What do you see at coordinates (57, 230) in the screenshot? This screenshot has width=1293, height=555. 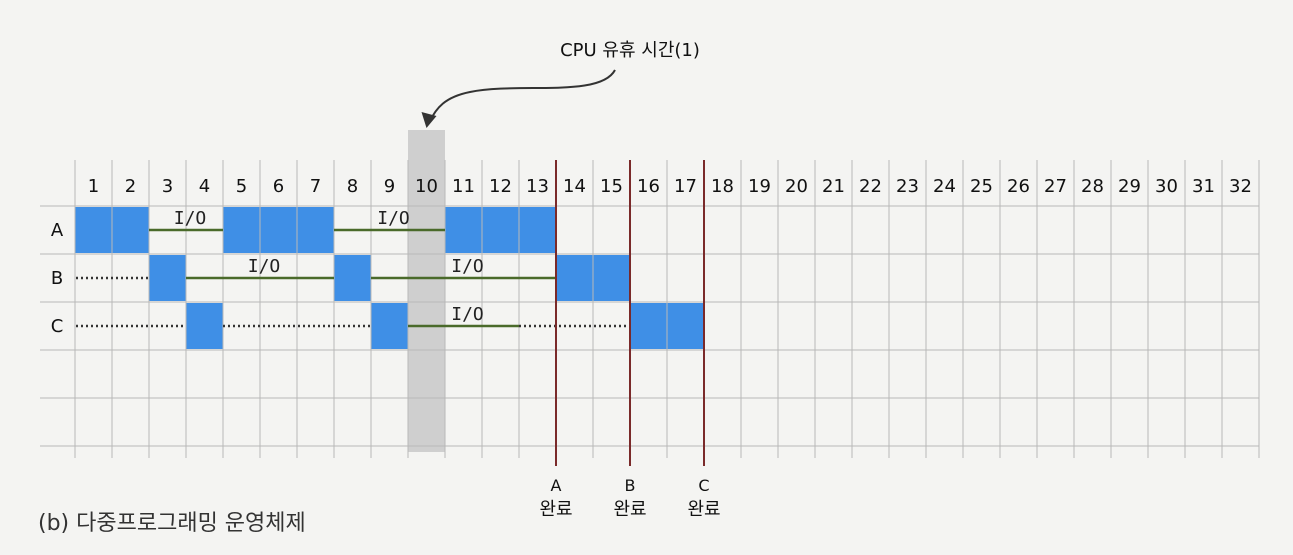 I see `row-label-A: A` at bounding box center [57, 230].